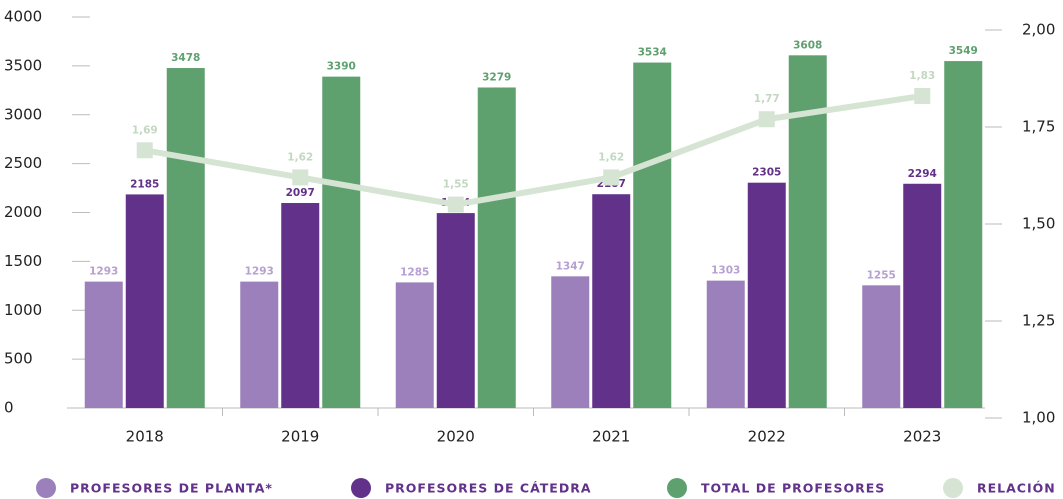 The height and width of the screenshot is (499, 1063). I want to click on bar-value-label: 3608, so click(807, 45).